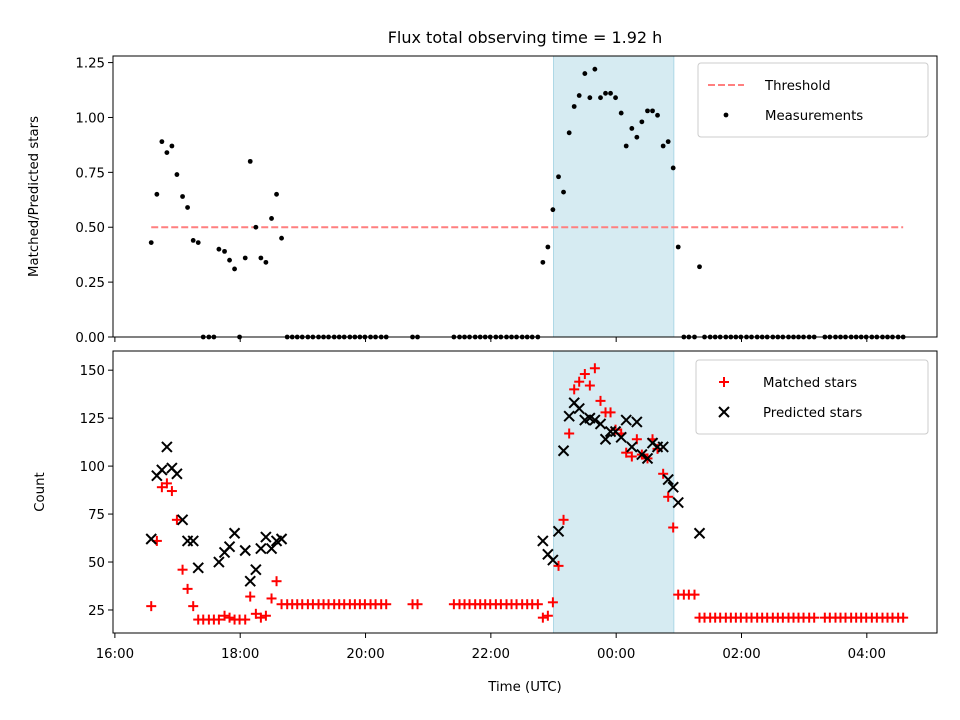  I want to click on y-tick-label: 50, so click(96, 563).